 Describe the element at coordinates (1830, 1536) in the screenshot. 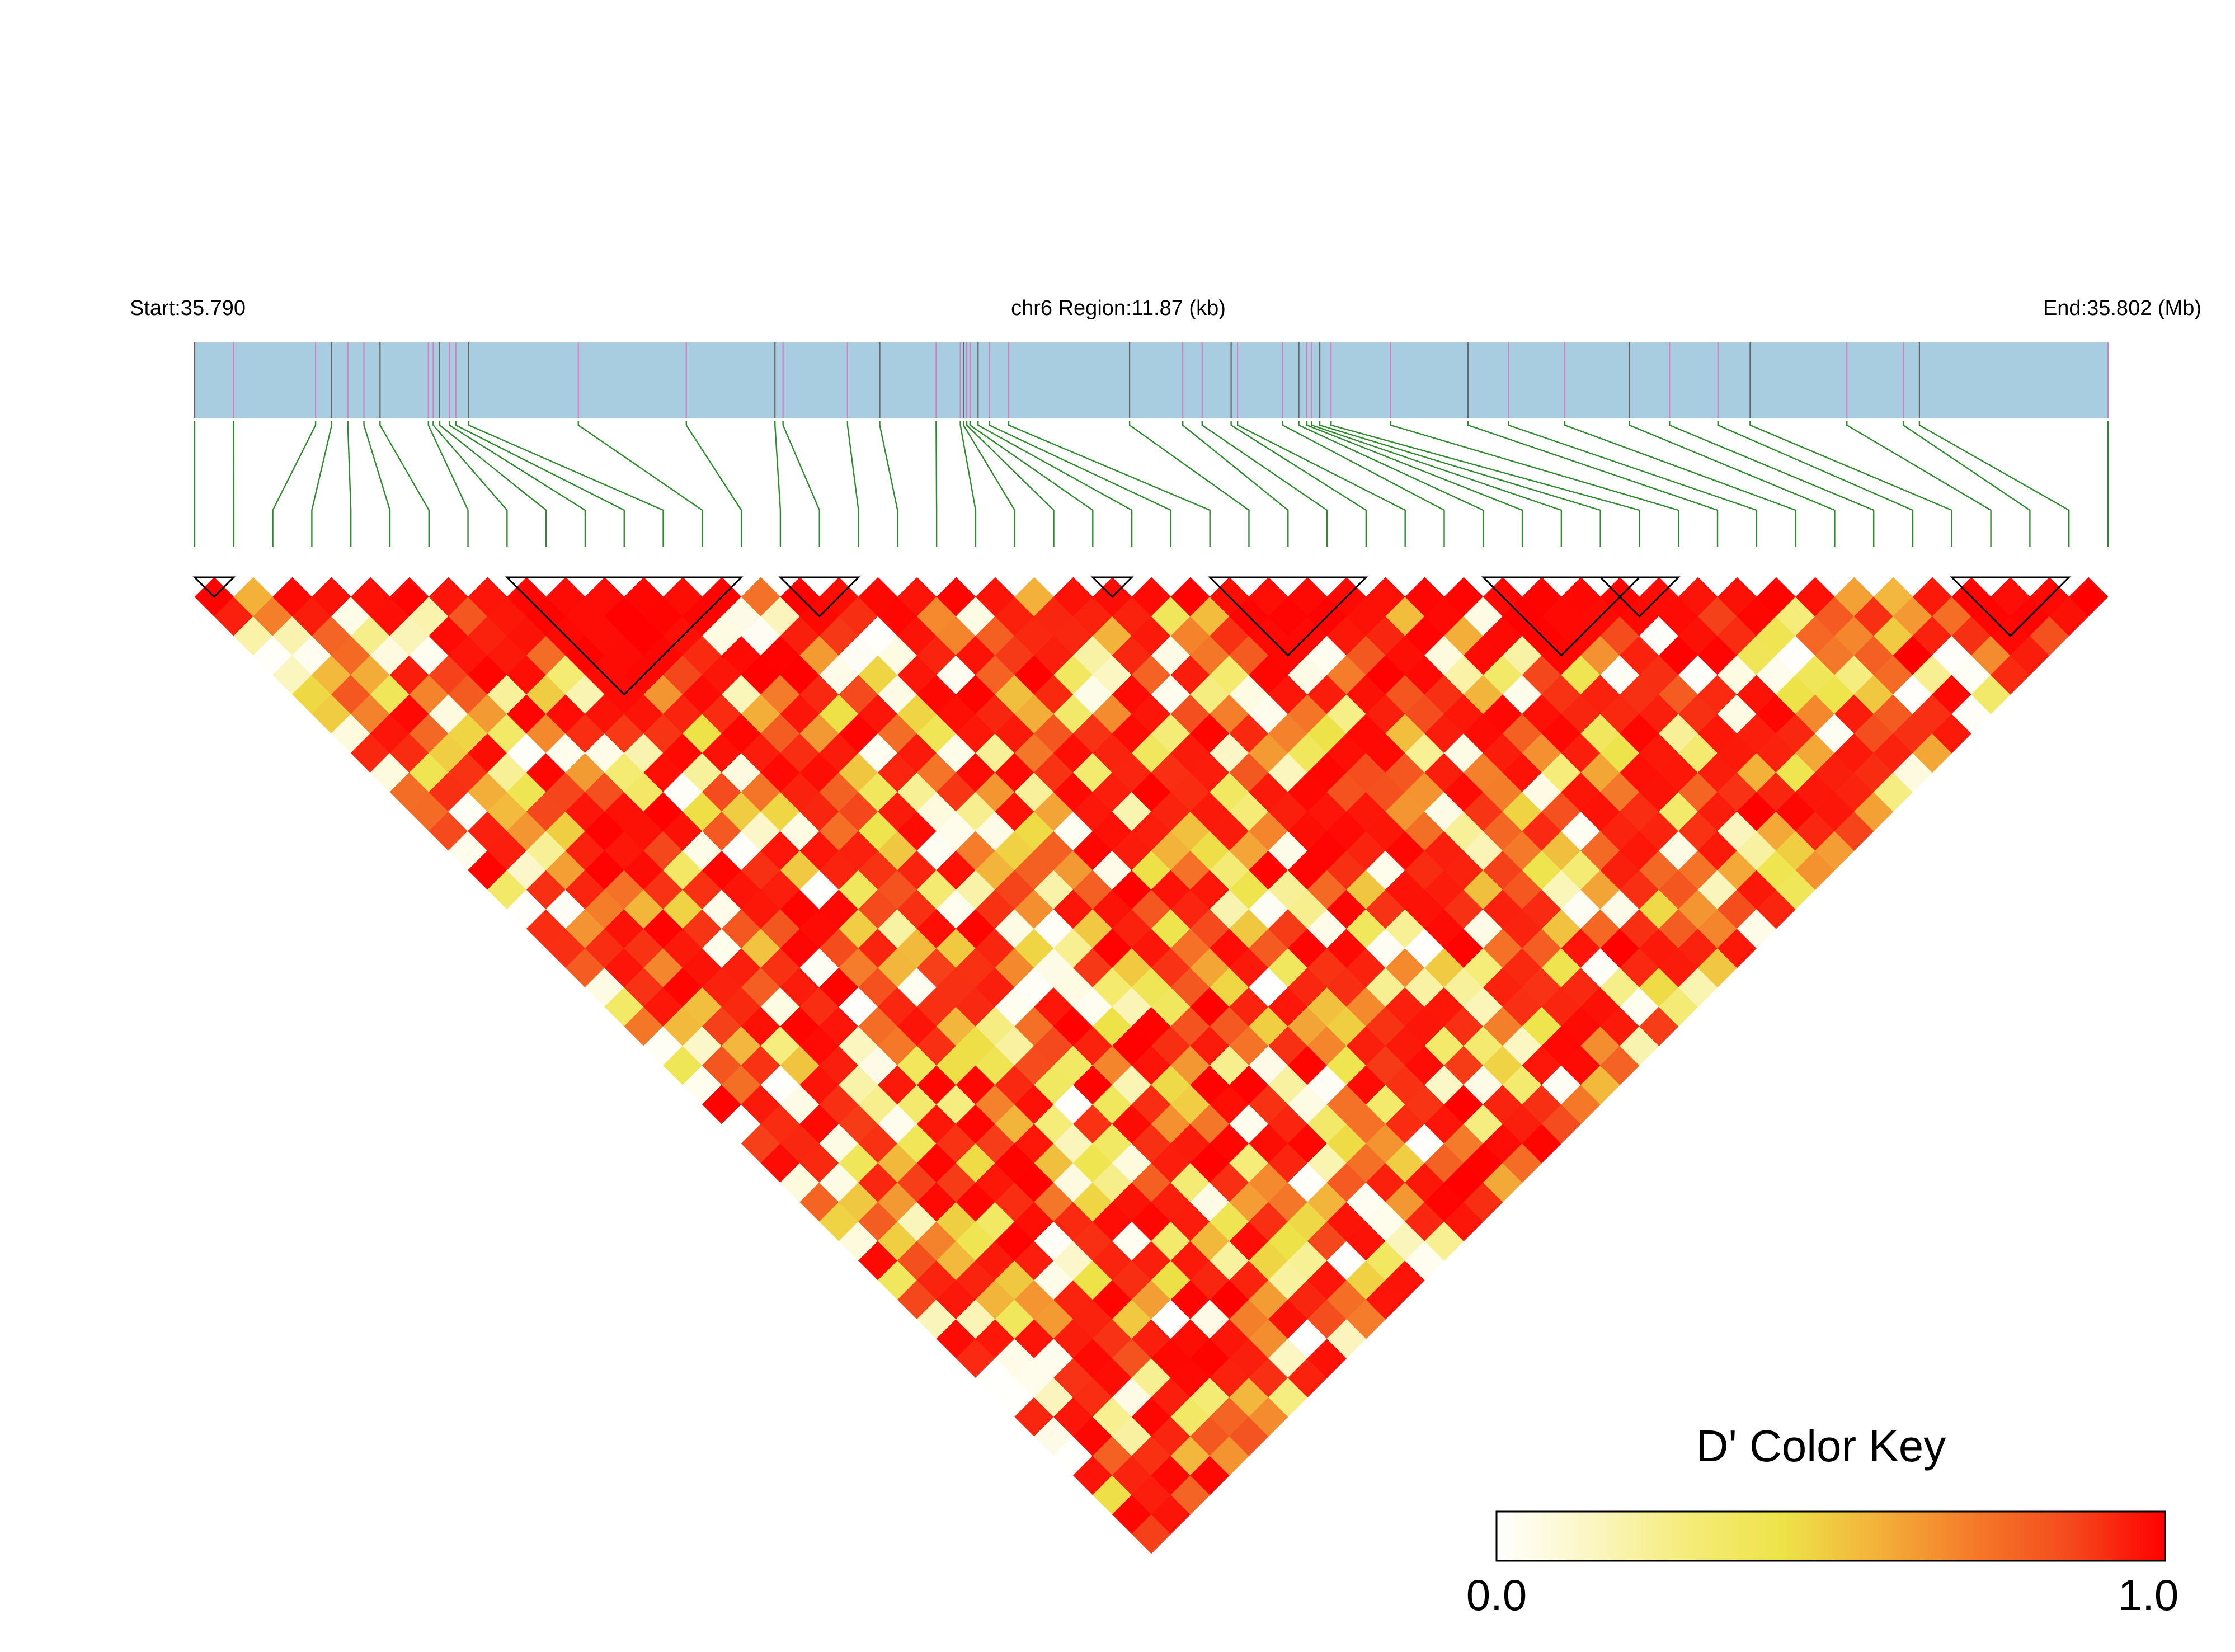

I see `color-key-gradient` at that location.